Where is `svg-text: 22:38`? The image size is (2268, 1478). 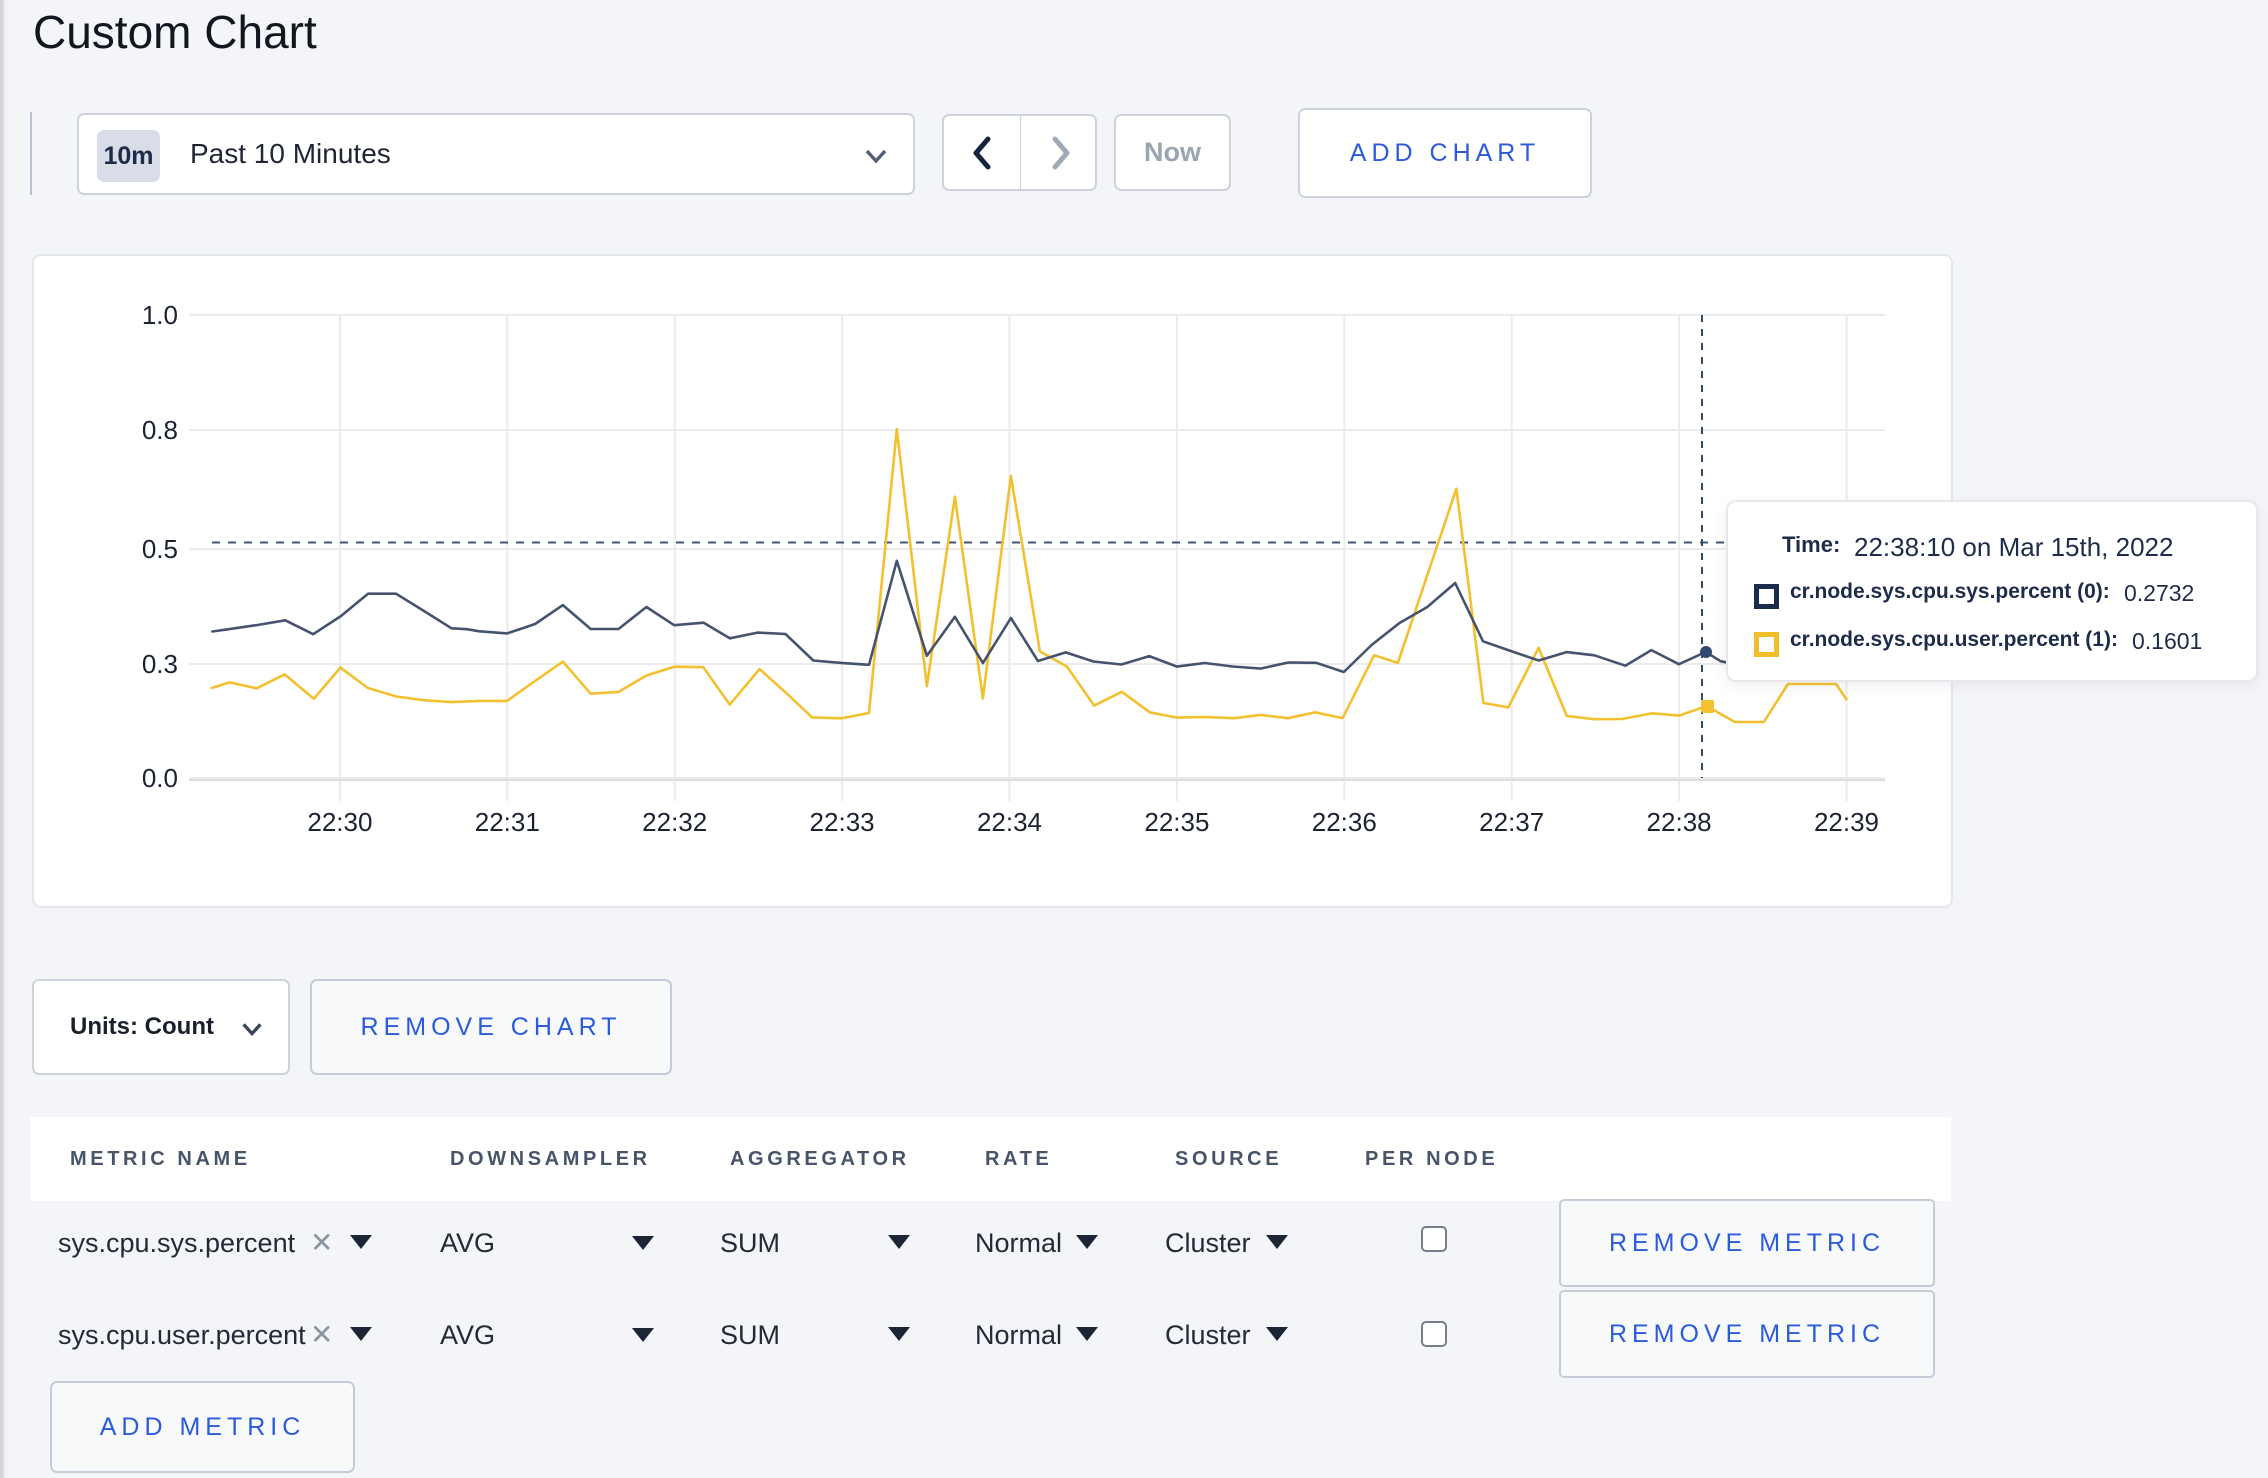
svg-text: 22:38 is located at coordinates (1679, 822).